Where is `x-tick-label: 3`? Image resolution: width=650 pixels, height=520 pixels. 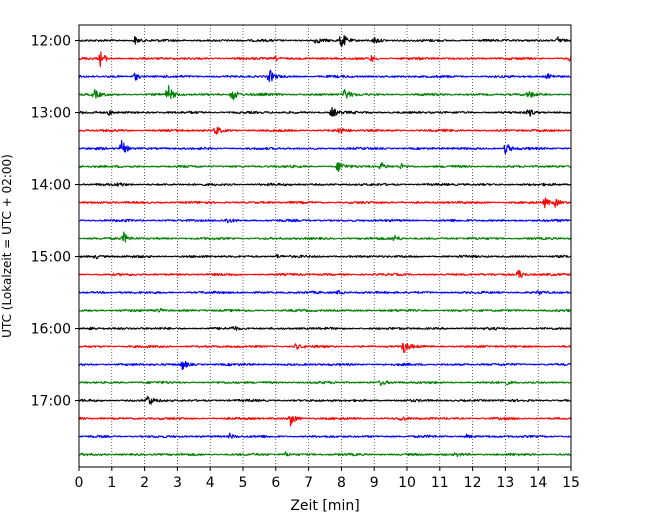 x-tick-label: 3 is located at coordinates (177, 483).